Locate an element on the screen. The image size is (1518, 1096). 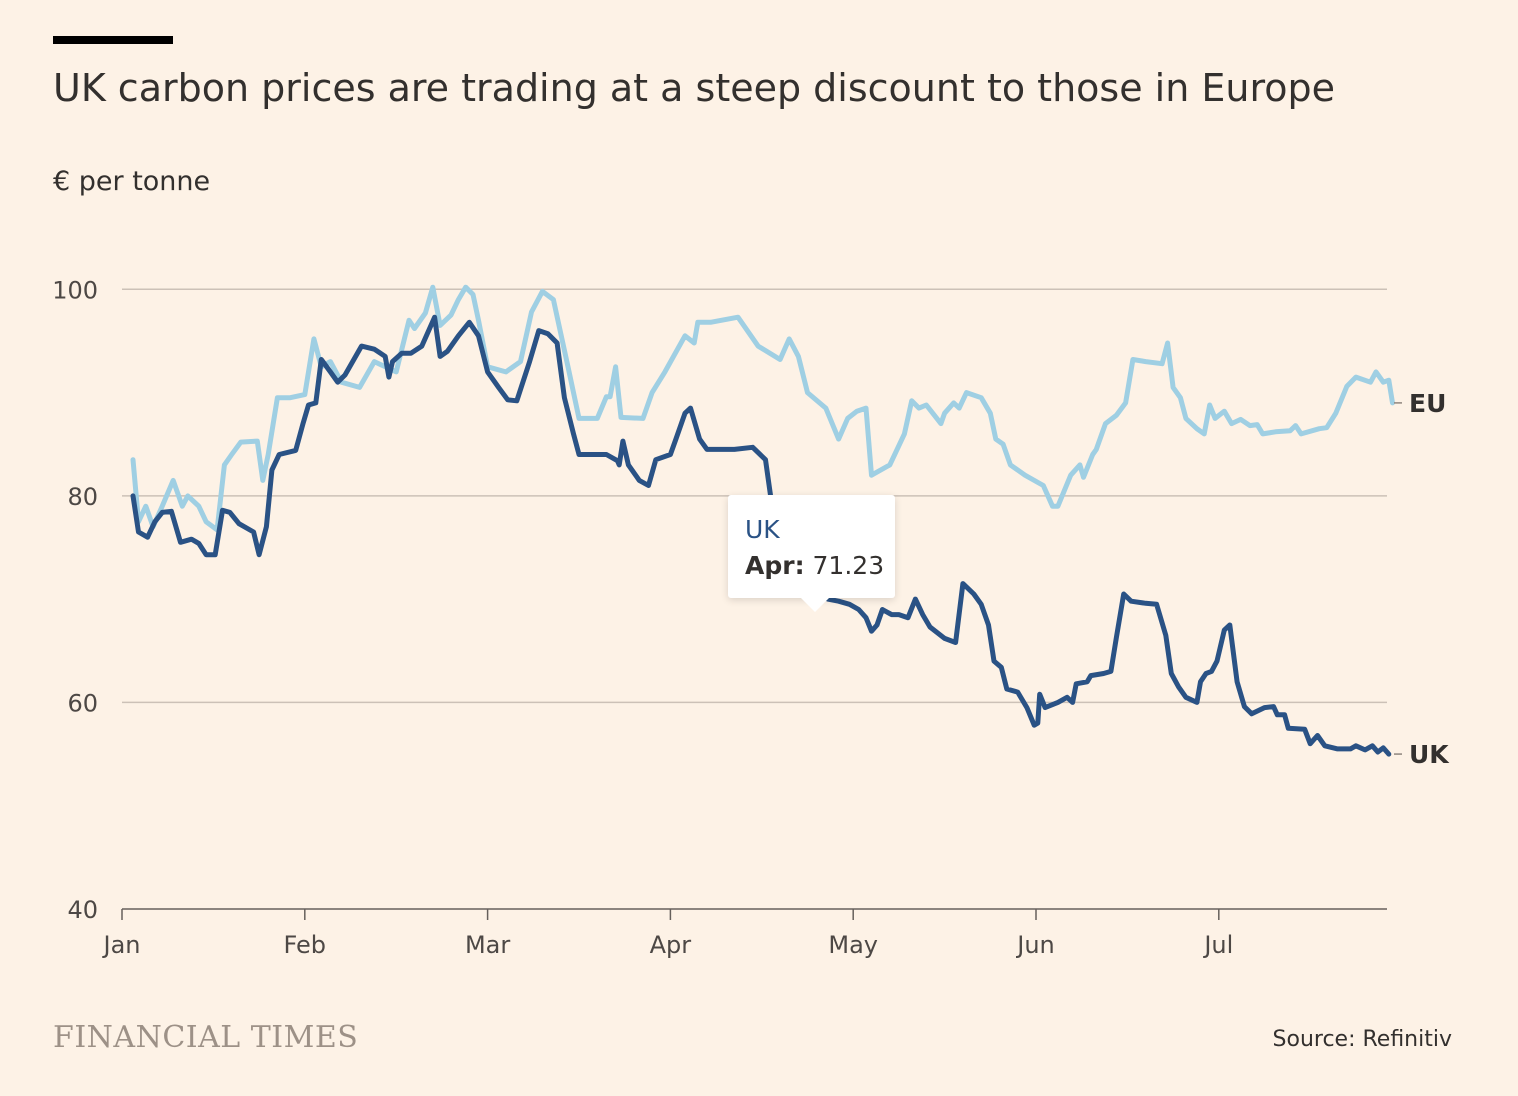
x-tick-label-jul: Jul is located at coordinates (1217, 945).